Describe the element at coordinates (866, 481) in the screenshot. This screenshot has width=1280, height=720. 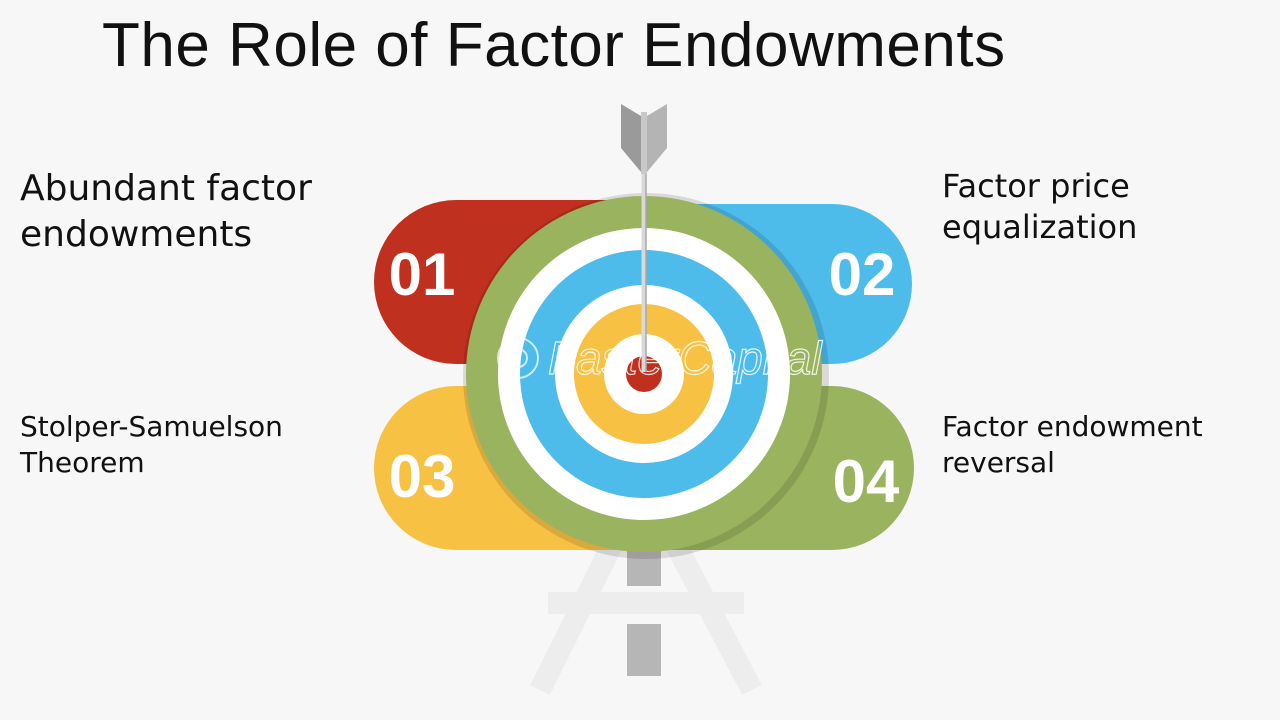
I see `pill-04-number: 04` at that location.